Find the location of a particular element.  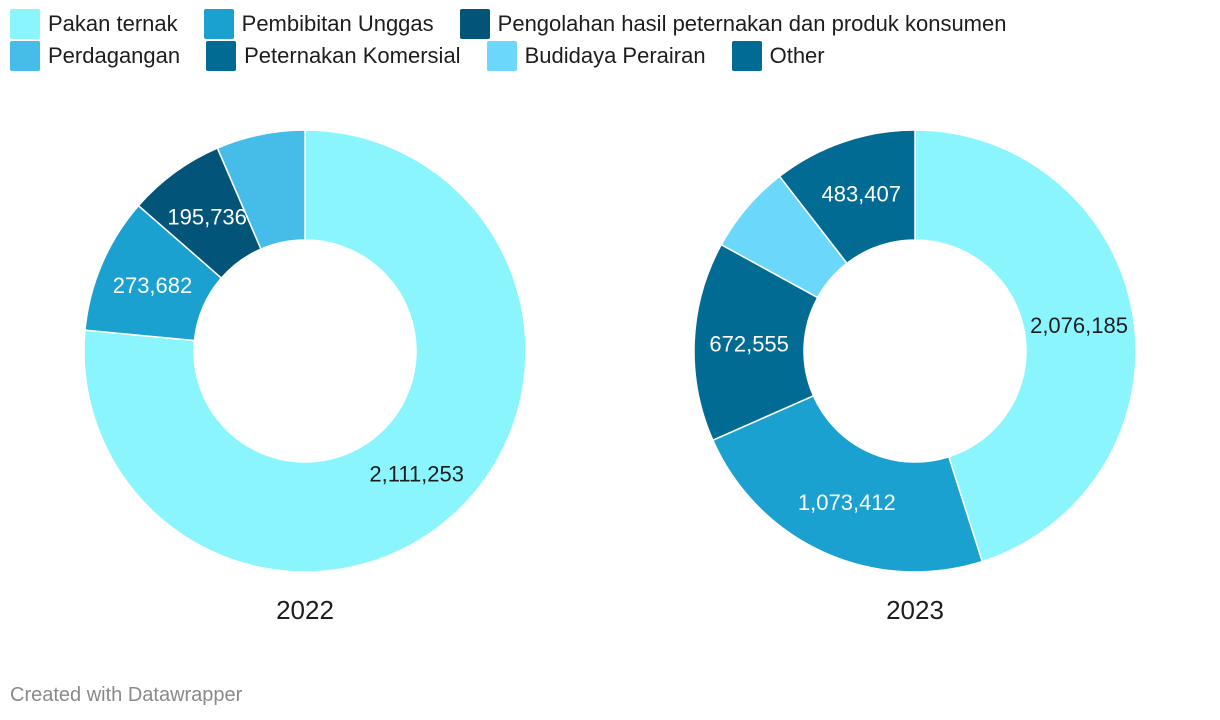

slice-value-label: 195,736 is located at coordinates (207, 216).